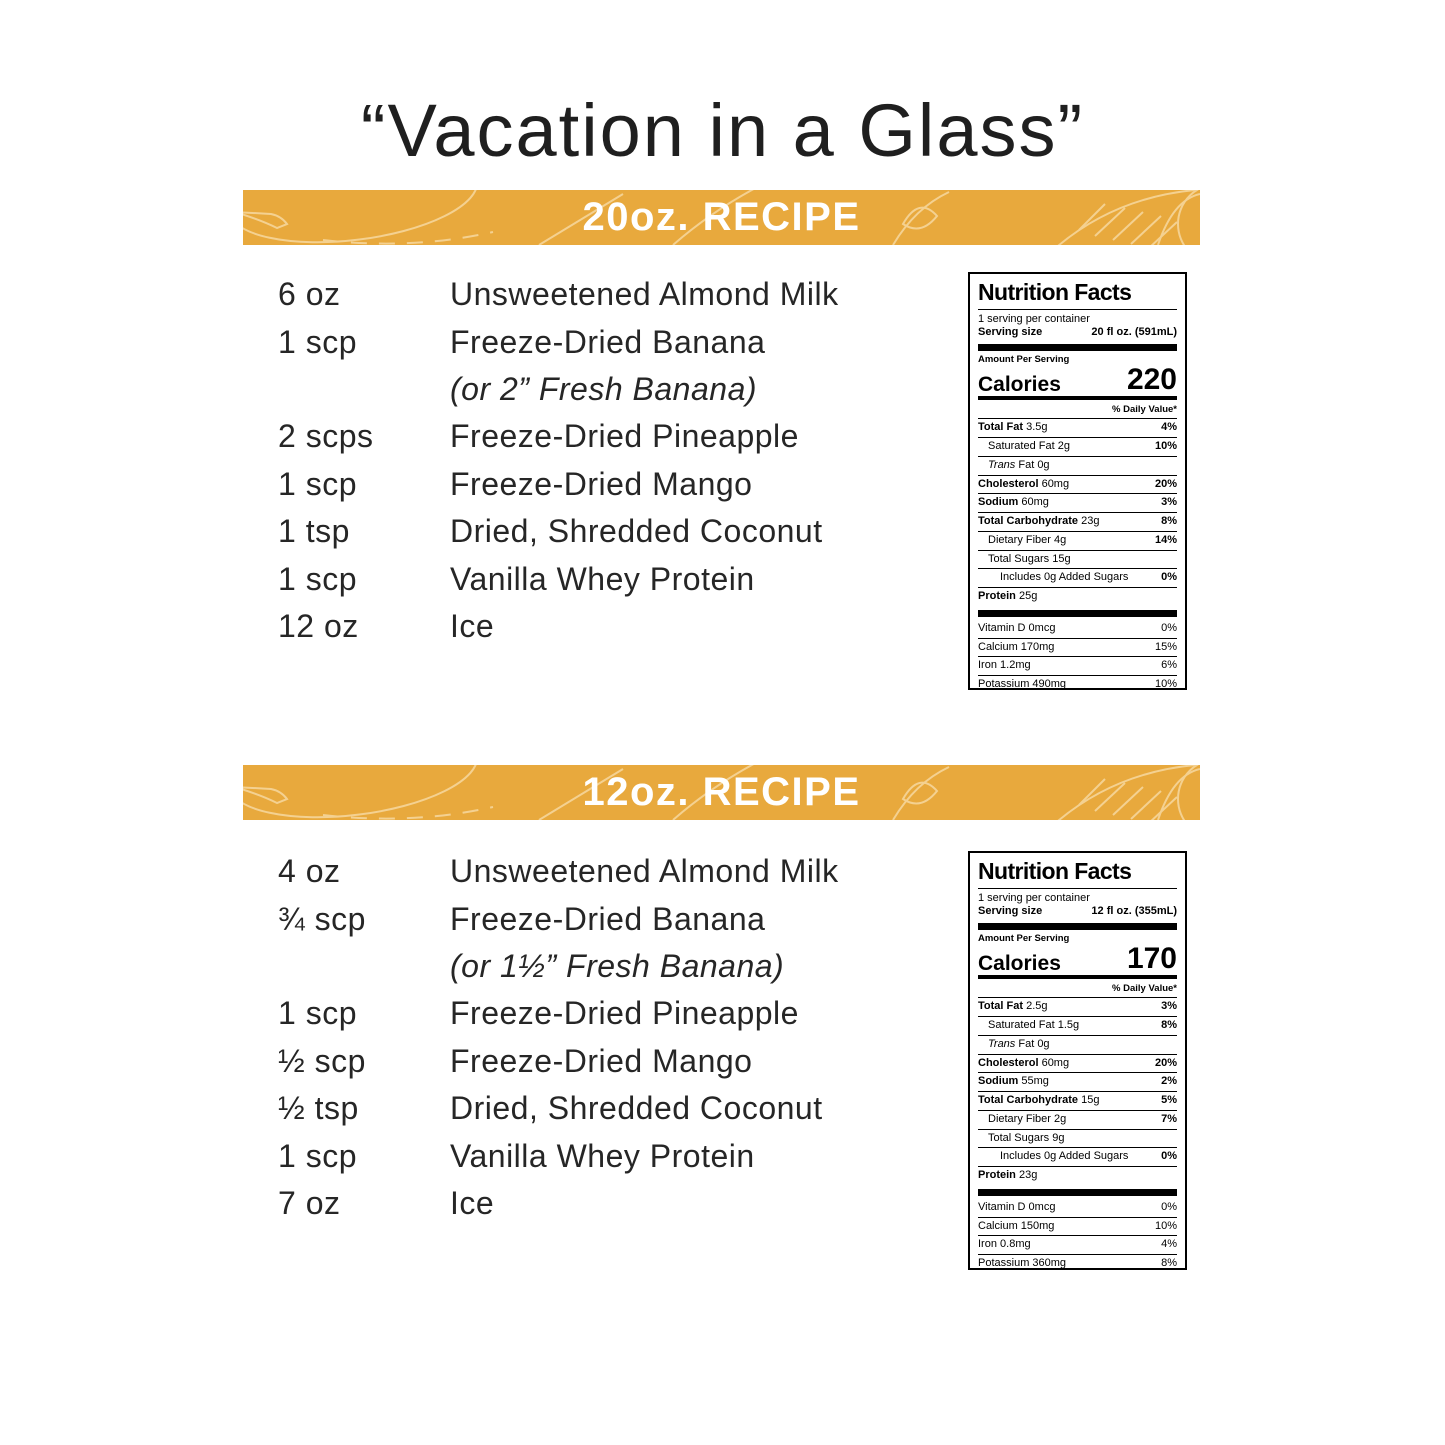 This screenshot has width=1445, height=1445. I want to click on nutrient-name: Sodium, so click(998, 1081).